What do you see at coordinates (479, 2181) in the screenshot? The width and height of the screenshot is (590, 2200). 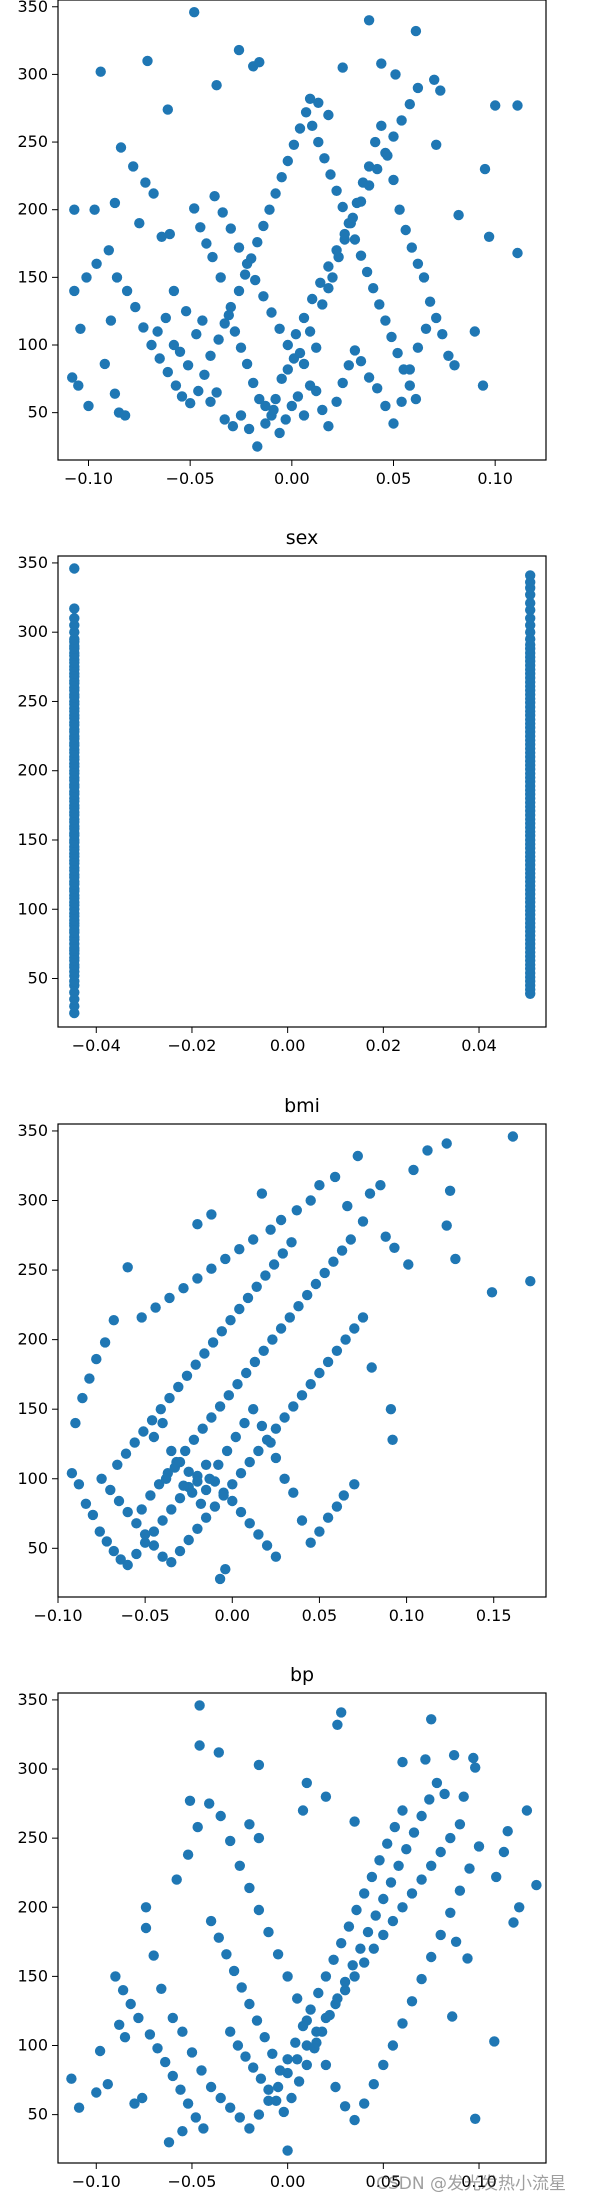 I see `x-tick-label: 0.10` at bounding box center [479, 2181].